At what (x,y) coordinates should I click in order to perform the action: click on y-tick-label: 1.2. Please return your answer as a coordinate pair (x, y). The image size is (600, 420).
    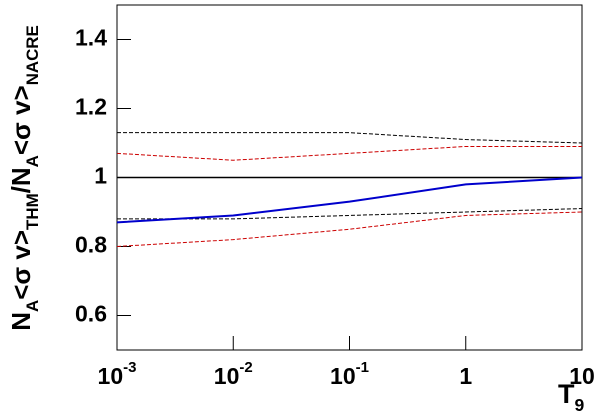
    Looking at the image, I should click on (91, 107).